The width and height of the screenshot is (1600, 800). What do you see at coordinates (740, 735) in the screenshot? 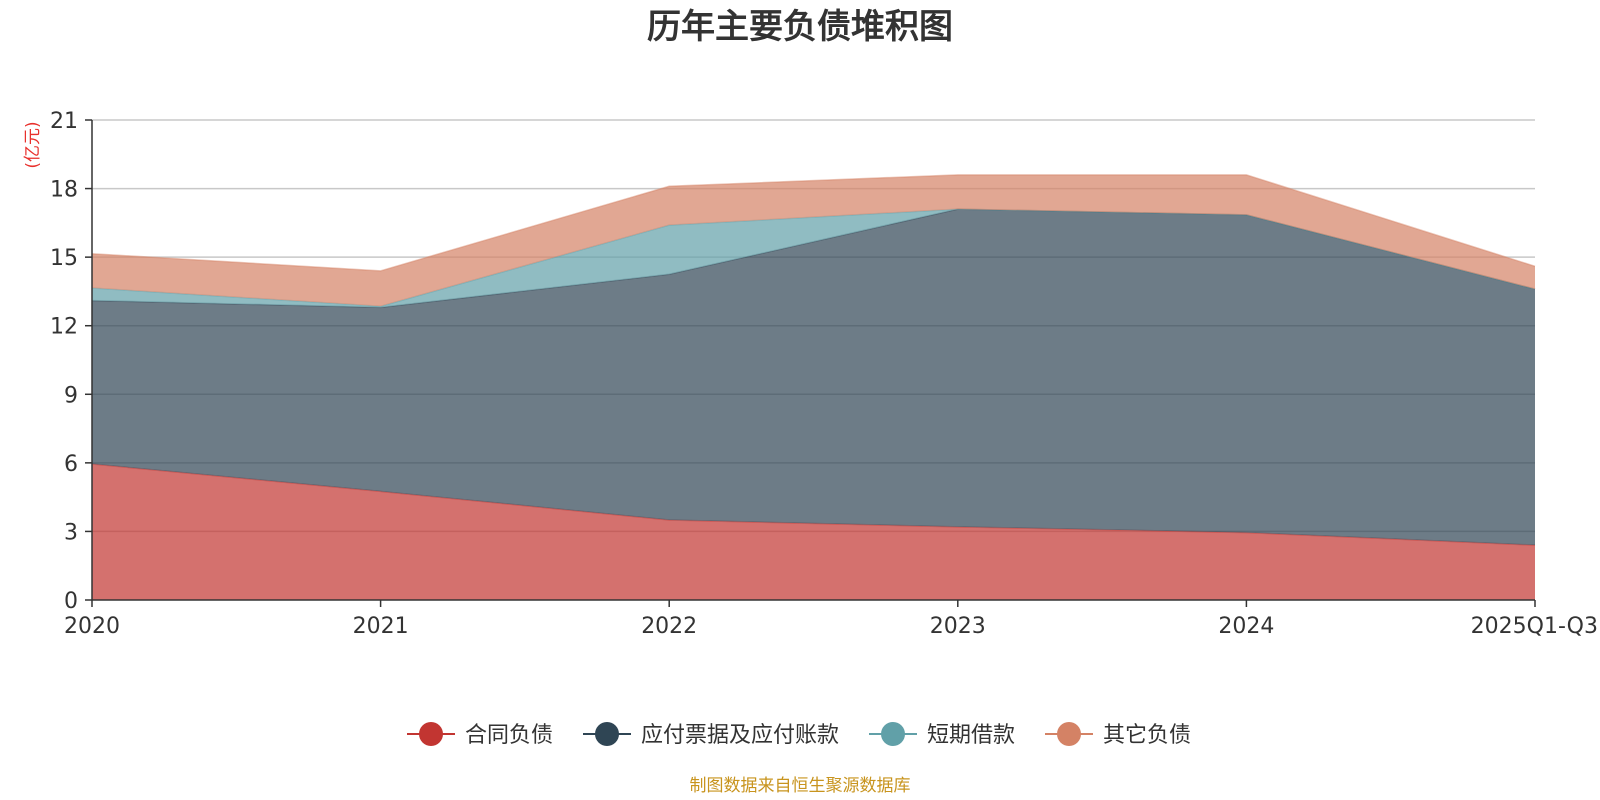
I see `legend-label: 应付票据及应付账款` at bounding box center [740, 735].